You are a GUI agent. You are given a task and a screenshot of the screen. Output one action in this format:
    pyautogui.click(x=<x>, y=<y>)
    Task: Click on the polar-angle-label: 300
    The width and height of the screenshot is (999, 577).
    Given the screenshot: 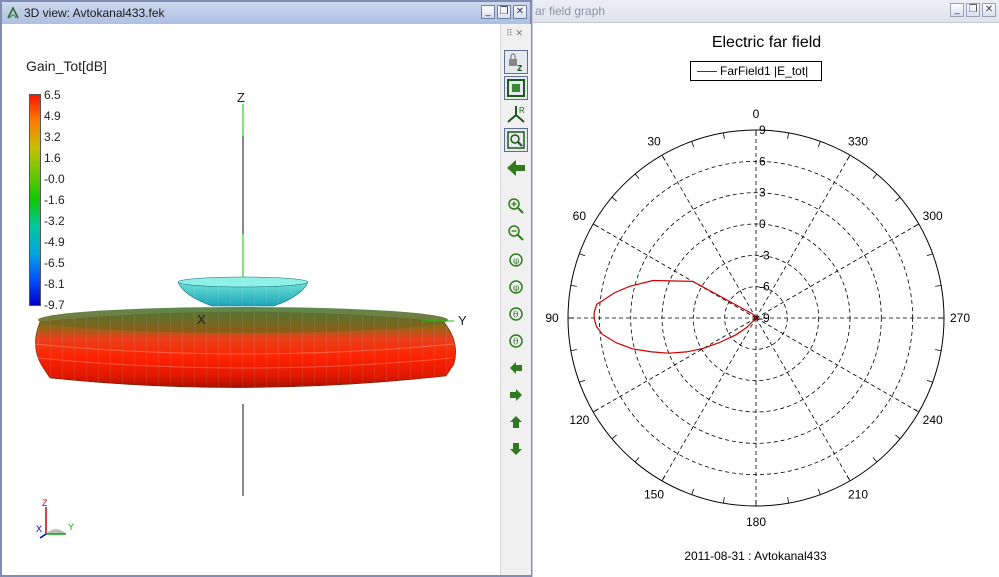 What is the action you would take?
    pyautogui.click(x=933, y=216)
    